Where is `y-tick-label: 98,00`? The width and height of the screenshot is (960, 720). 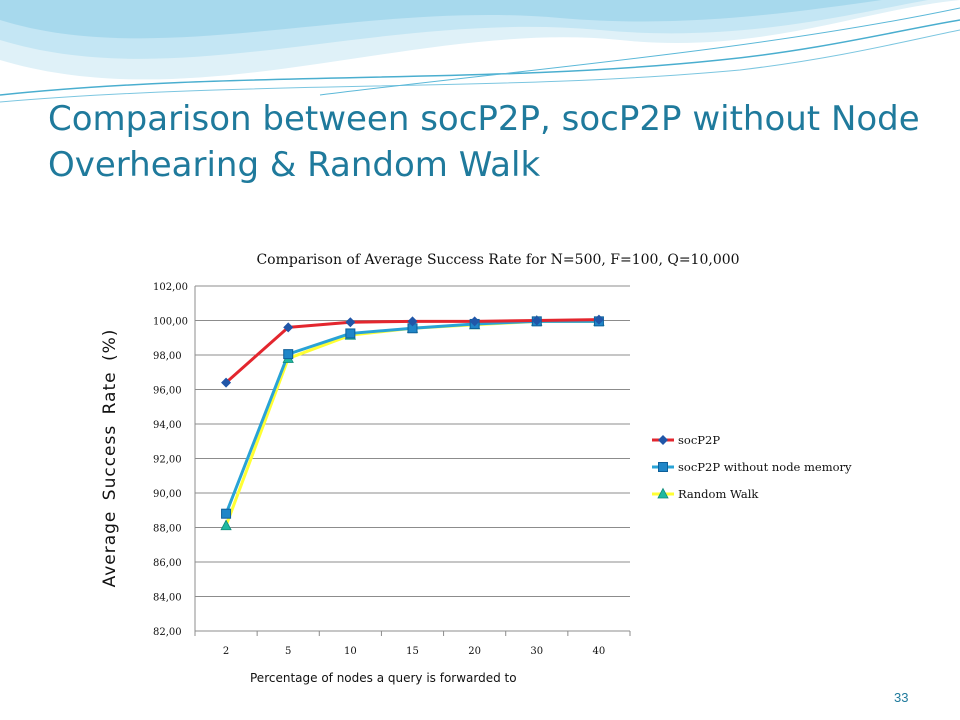
y-tick-label: 98,00 is located at coordinates (167, 356).